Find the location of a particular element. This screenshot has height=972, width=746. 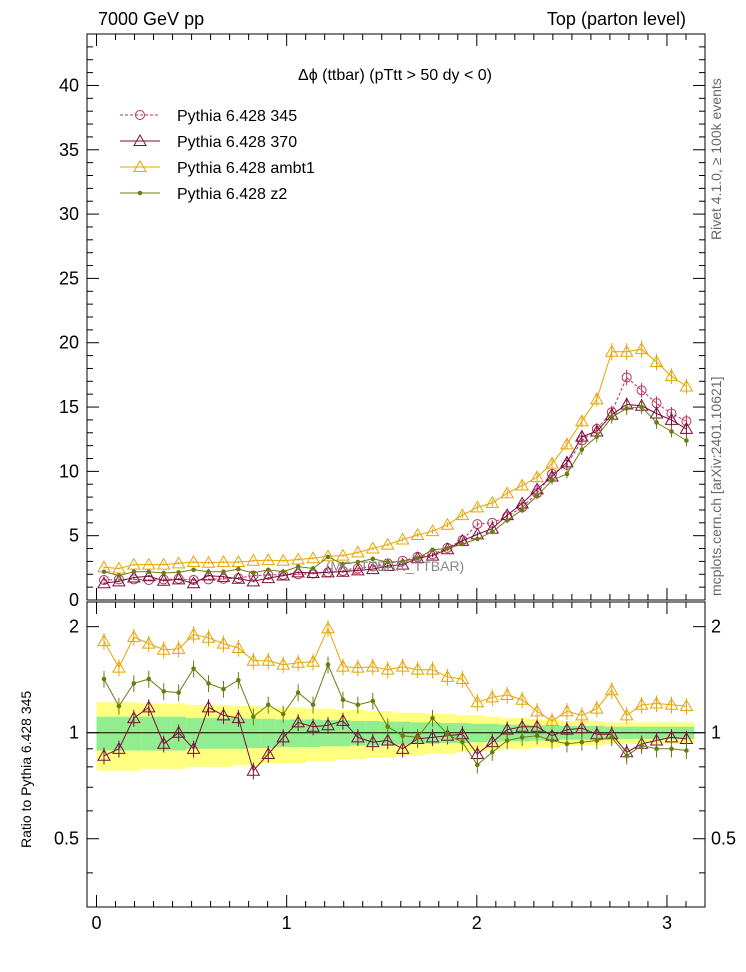

side-label-mcplots: mcplots.cern.ch [arXiv:2401.10621] is located at coordinates (716, 486).